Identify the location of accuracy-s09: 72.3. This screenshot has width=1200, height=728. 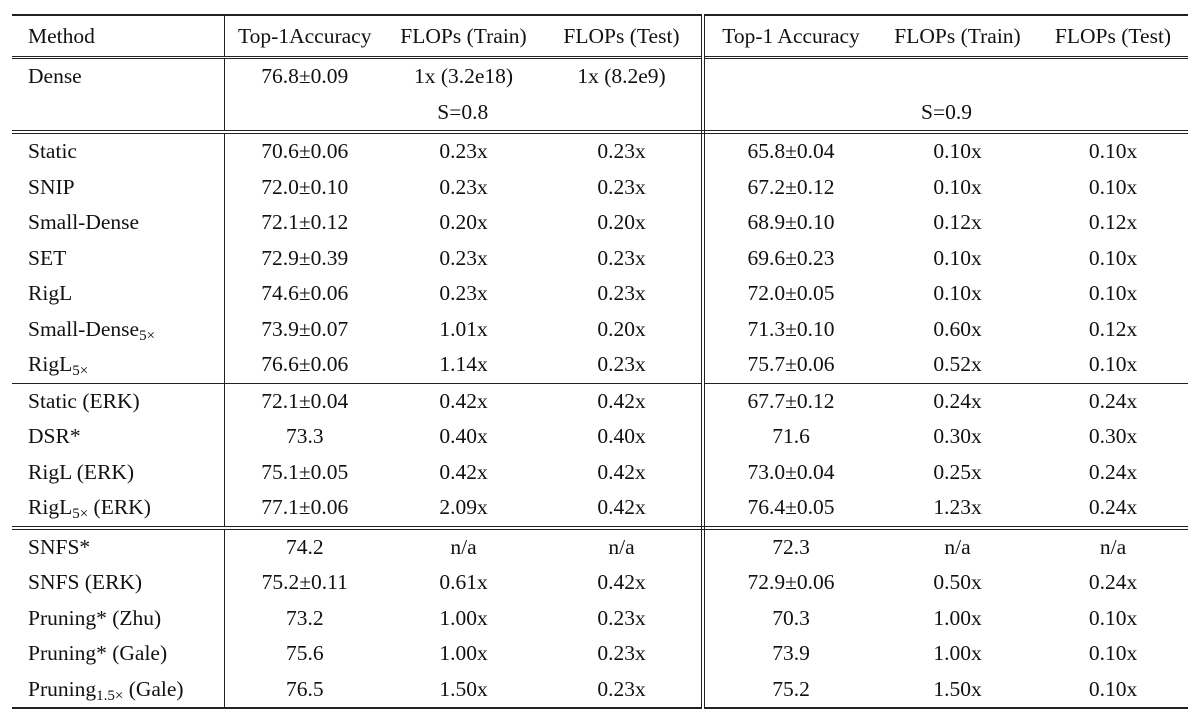
(791, 546).